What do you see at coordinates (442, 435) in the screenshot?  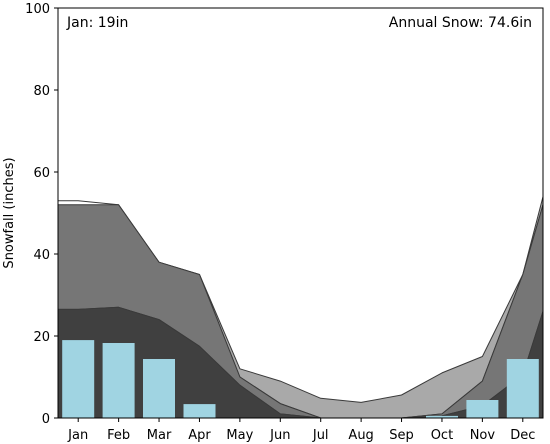 I see `x-tick-label-oct: Oct` at bounding box center [442, 435].